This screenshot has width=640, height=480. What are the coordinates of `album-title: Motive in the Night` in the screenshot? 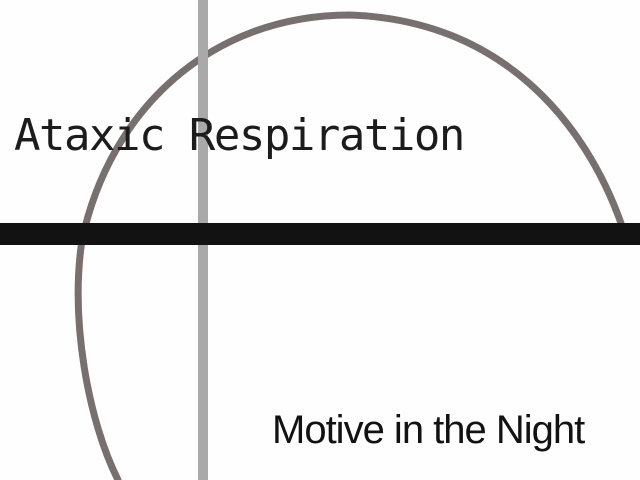 It's located at (428, 430).